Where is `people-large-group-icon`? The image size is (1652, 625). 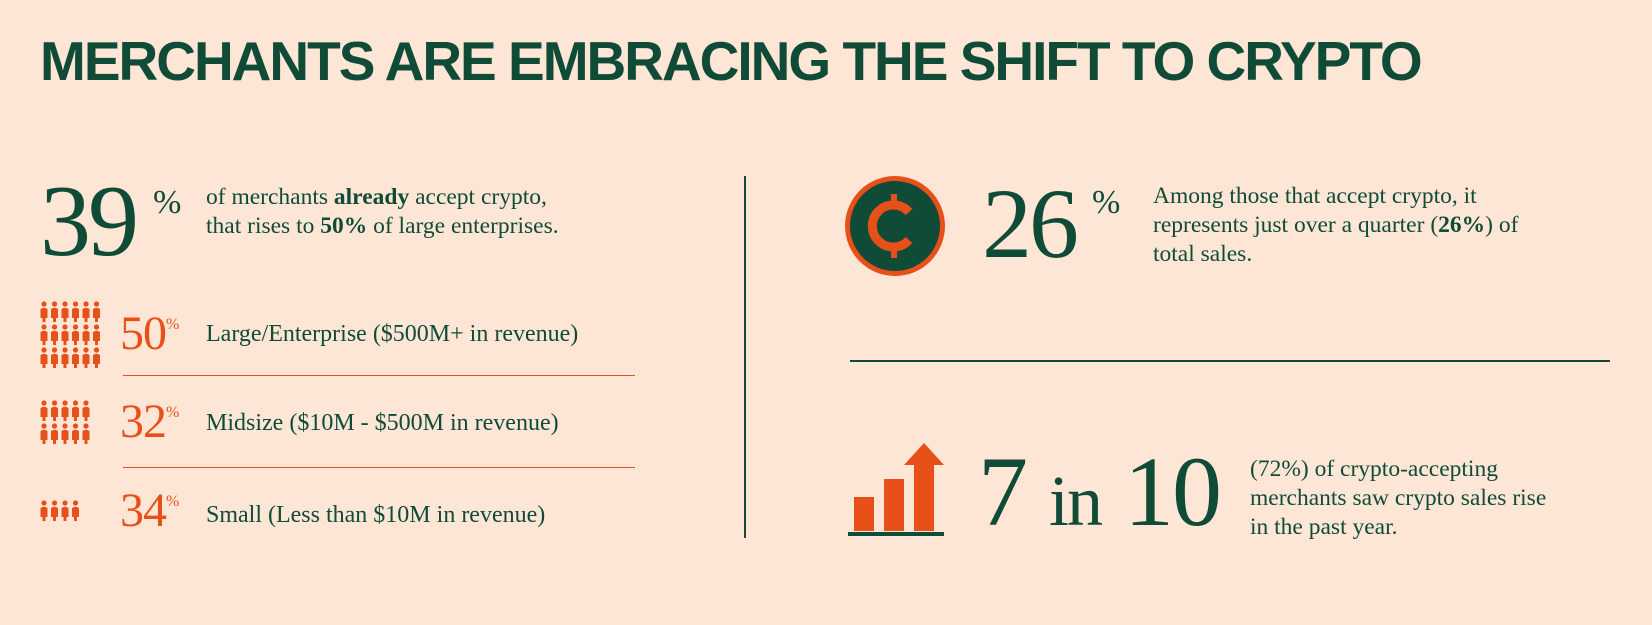 people-large-group-icon is located at coordinates (73, 335).